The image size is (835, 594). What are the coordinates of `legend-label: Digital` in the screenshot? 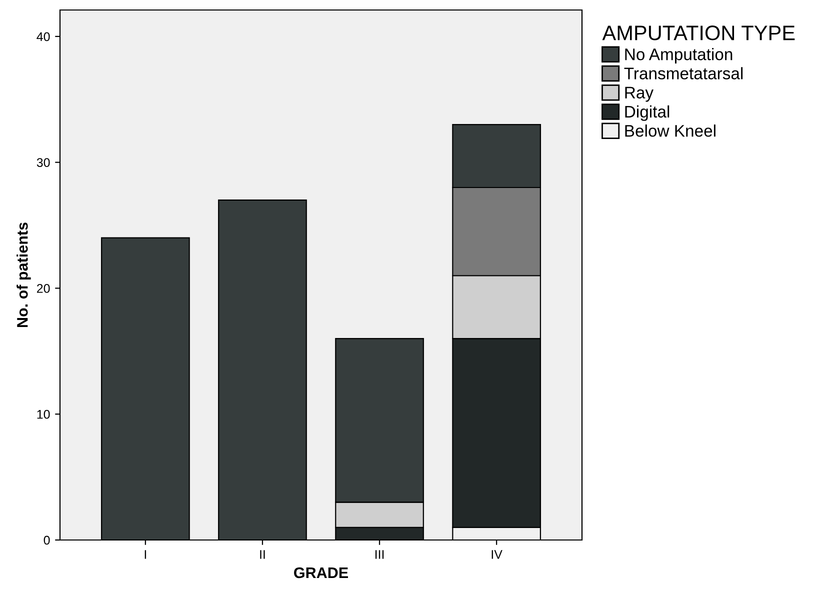 It's located at (647, 113).